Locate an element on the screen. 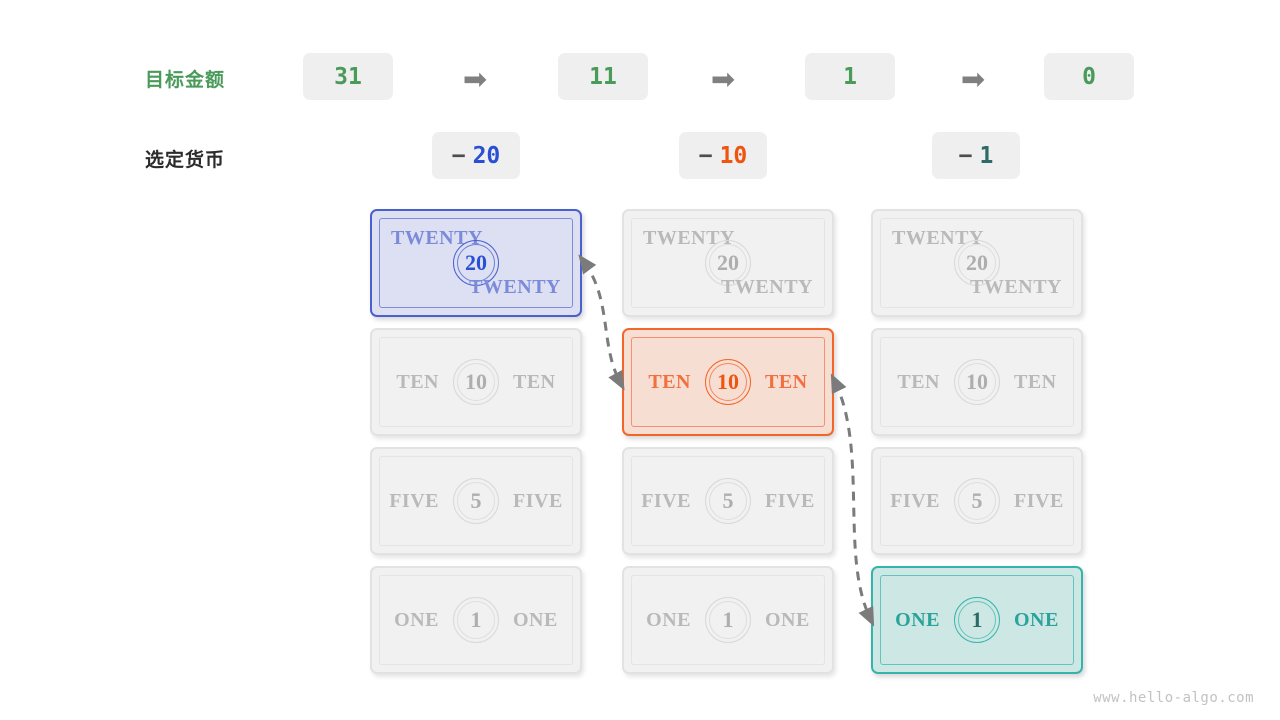  selected-currency-label: 选定货币 is located at coordinates (185, 160).